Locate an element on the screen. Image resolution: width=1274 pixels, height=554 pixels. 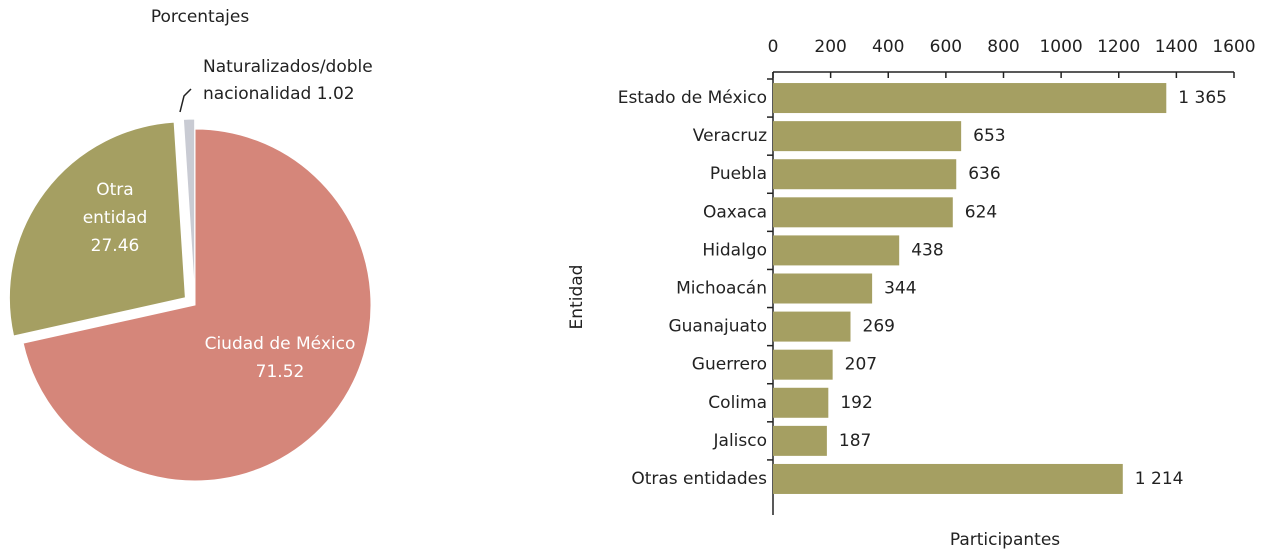
x-tick-label: 1600 is located at coordinates (1233, 47).